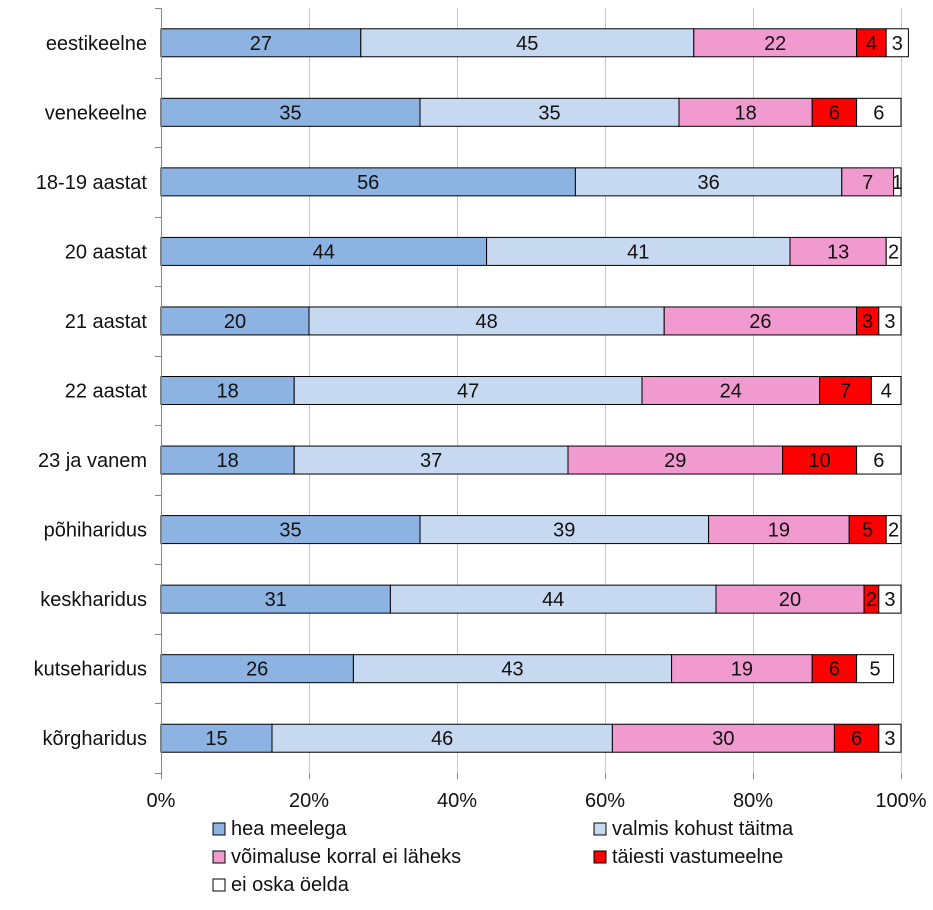 This screenshot has height=910, width=933. I want to click on category-label: eestikeelne, so click(96, 44).